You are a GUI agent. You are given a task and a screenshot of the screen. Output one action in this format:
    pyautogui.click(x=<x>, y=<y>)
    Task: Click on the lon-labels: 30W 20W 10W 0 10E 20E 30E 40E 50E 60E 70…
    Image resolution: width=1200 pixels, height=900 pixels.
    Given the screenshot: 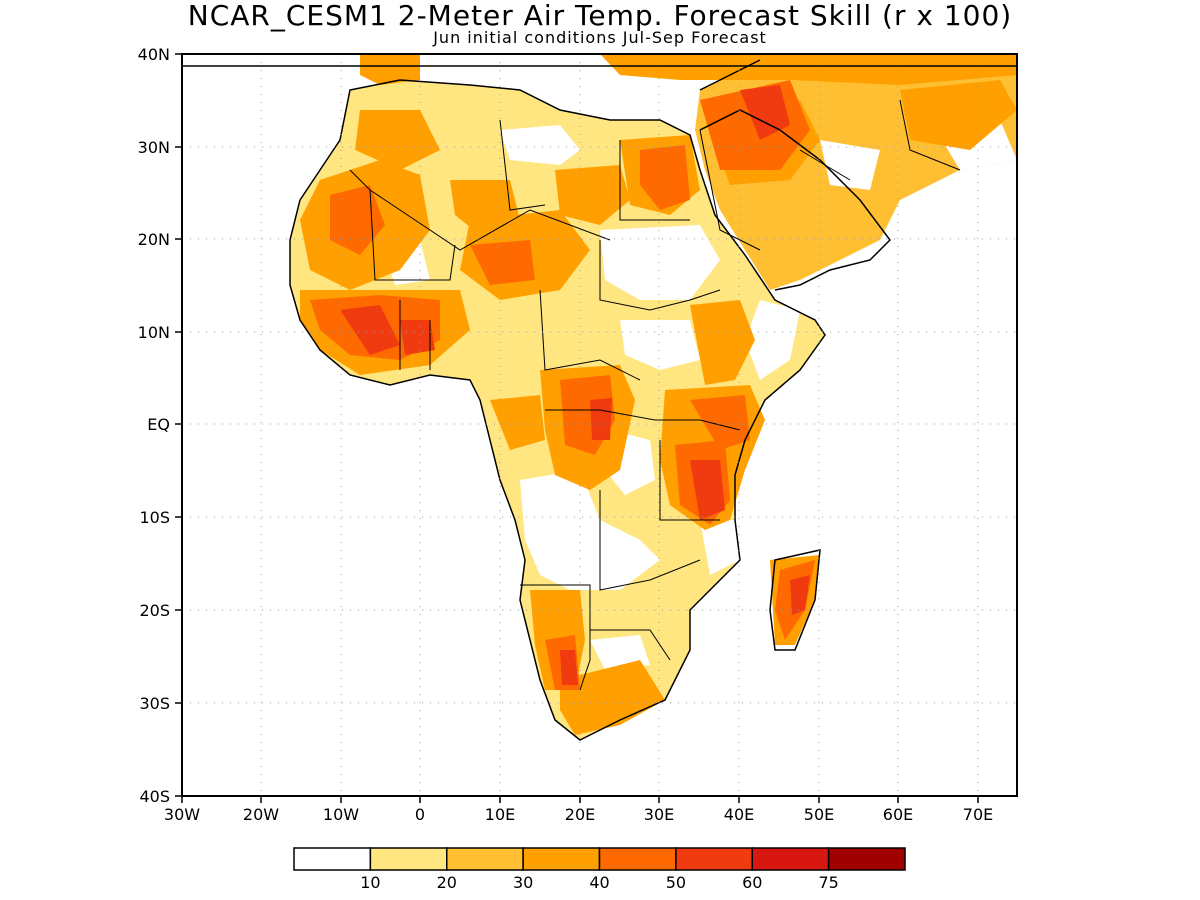 What is the action you would take?
    pyautogui.click(x=578, y=814)
    